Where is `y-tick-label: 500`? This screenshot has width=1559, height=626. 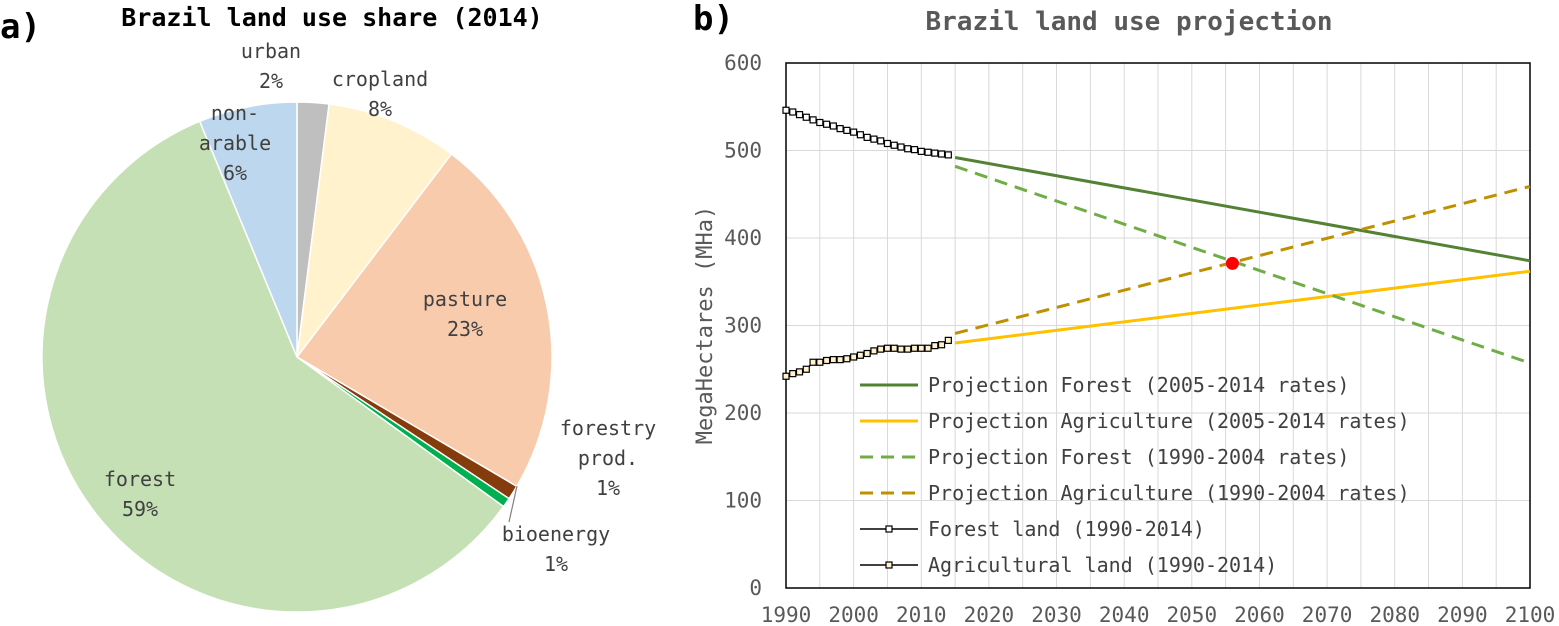
y-tick-label: 500 is located at coordinates (743, 151).